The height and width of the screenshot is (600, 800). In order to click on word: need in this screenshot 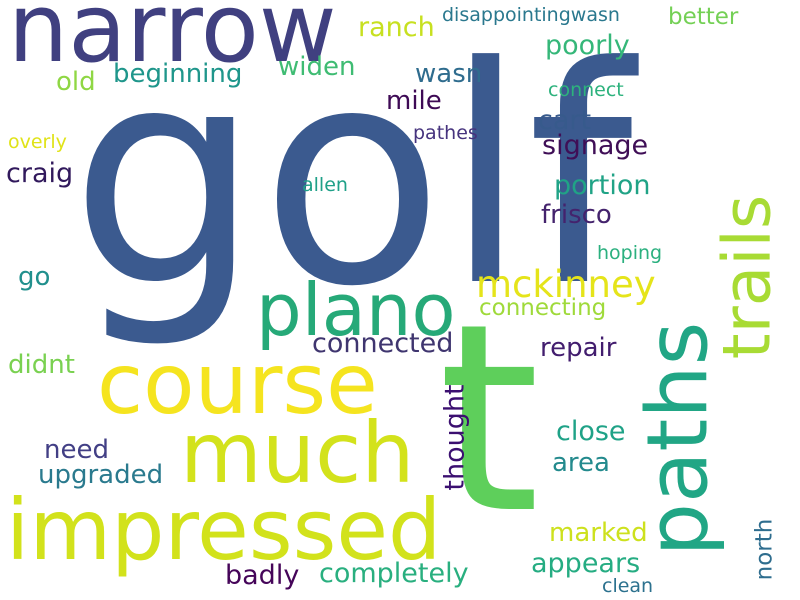, I will do `click(76, 450)`.